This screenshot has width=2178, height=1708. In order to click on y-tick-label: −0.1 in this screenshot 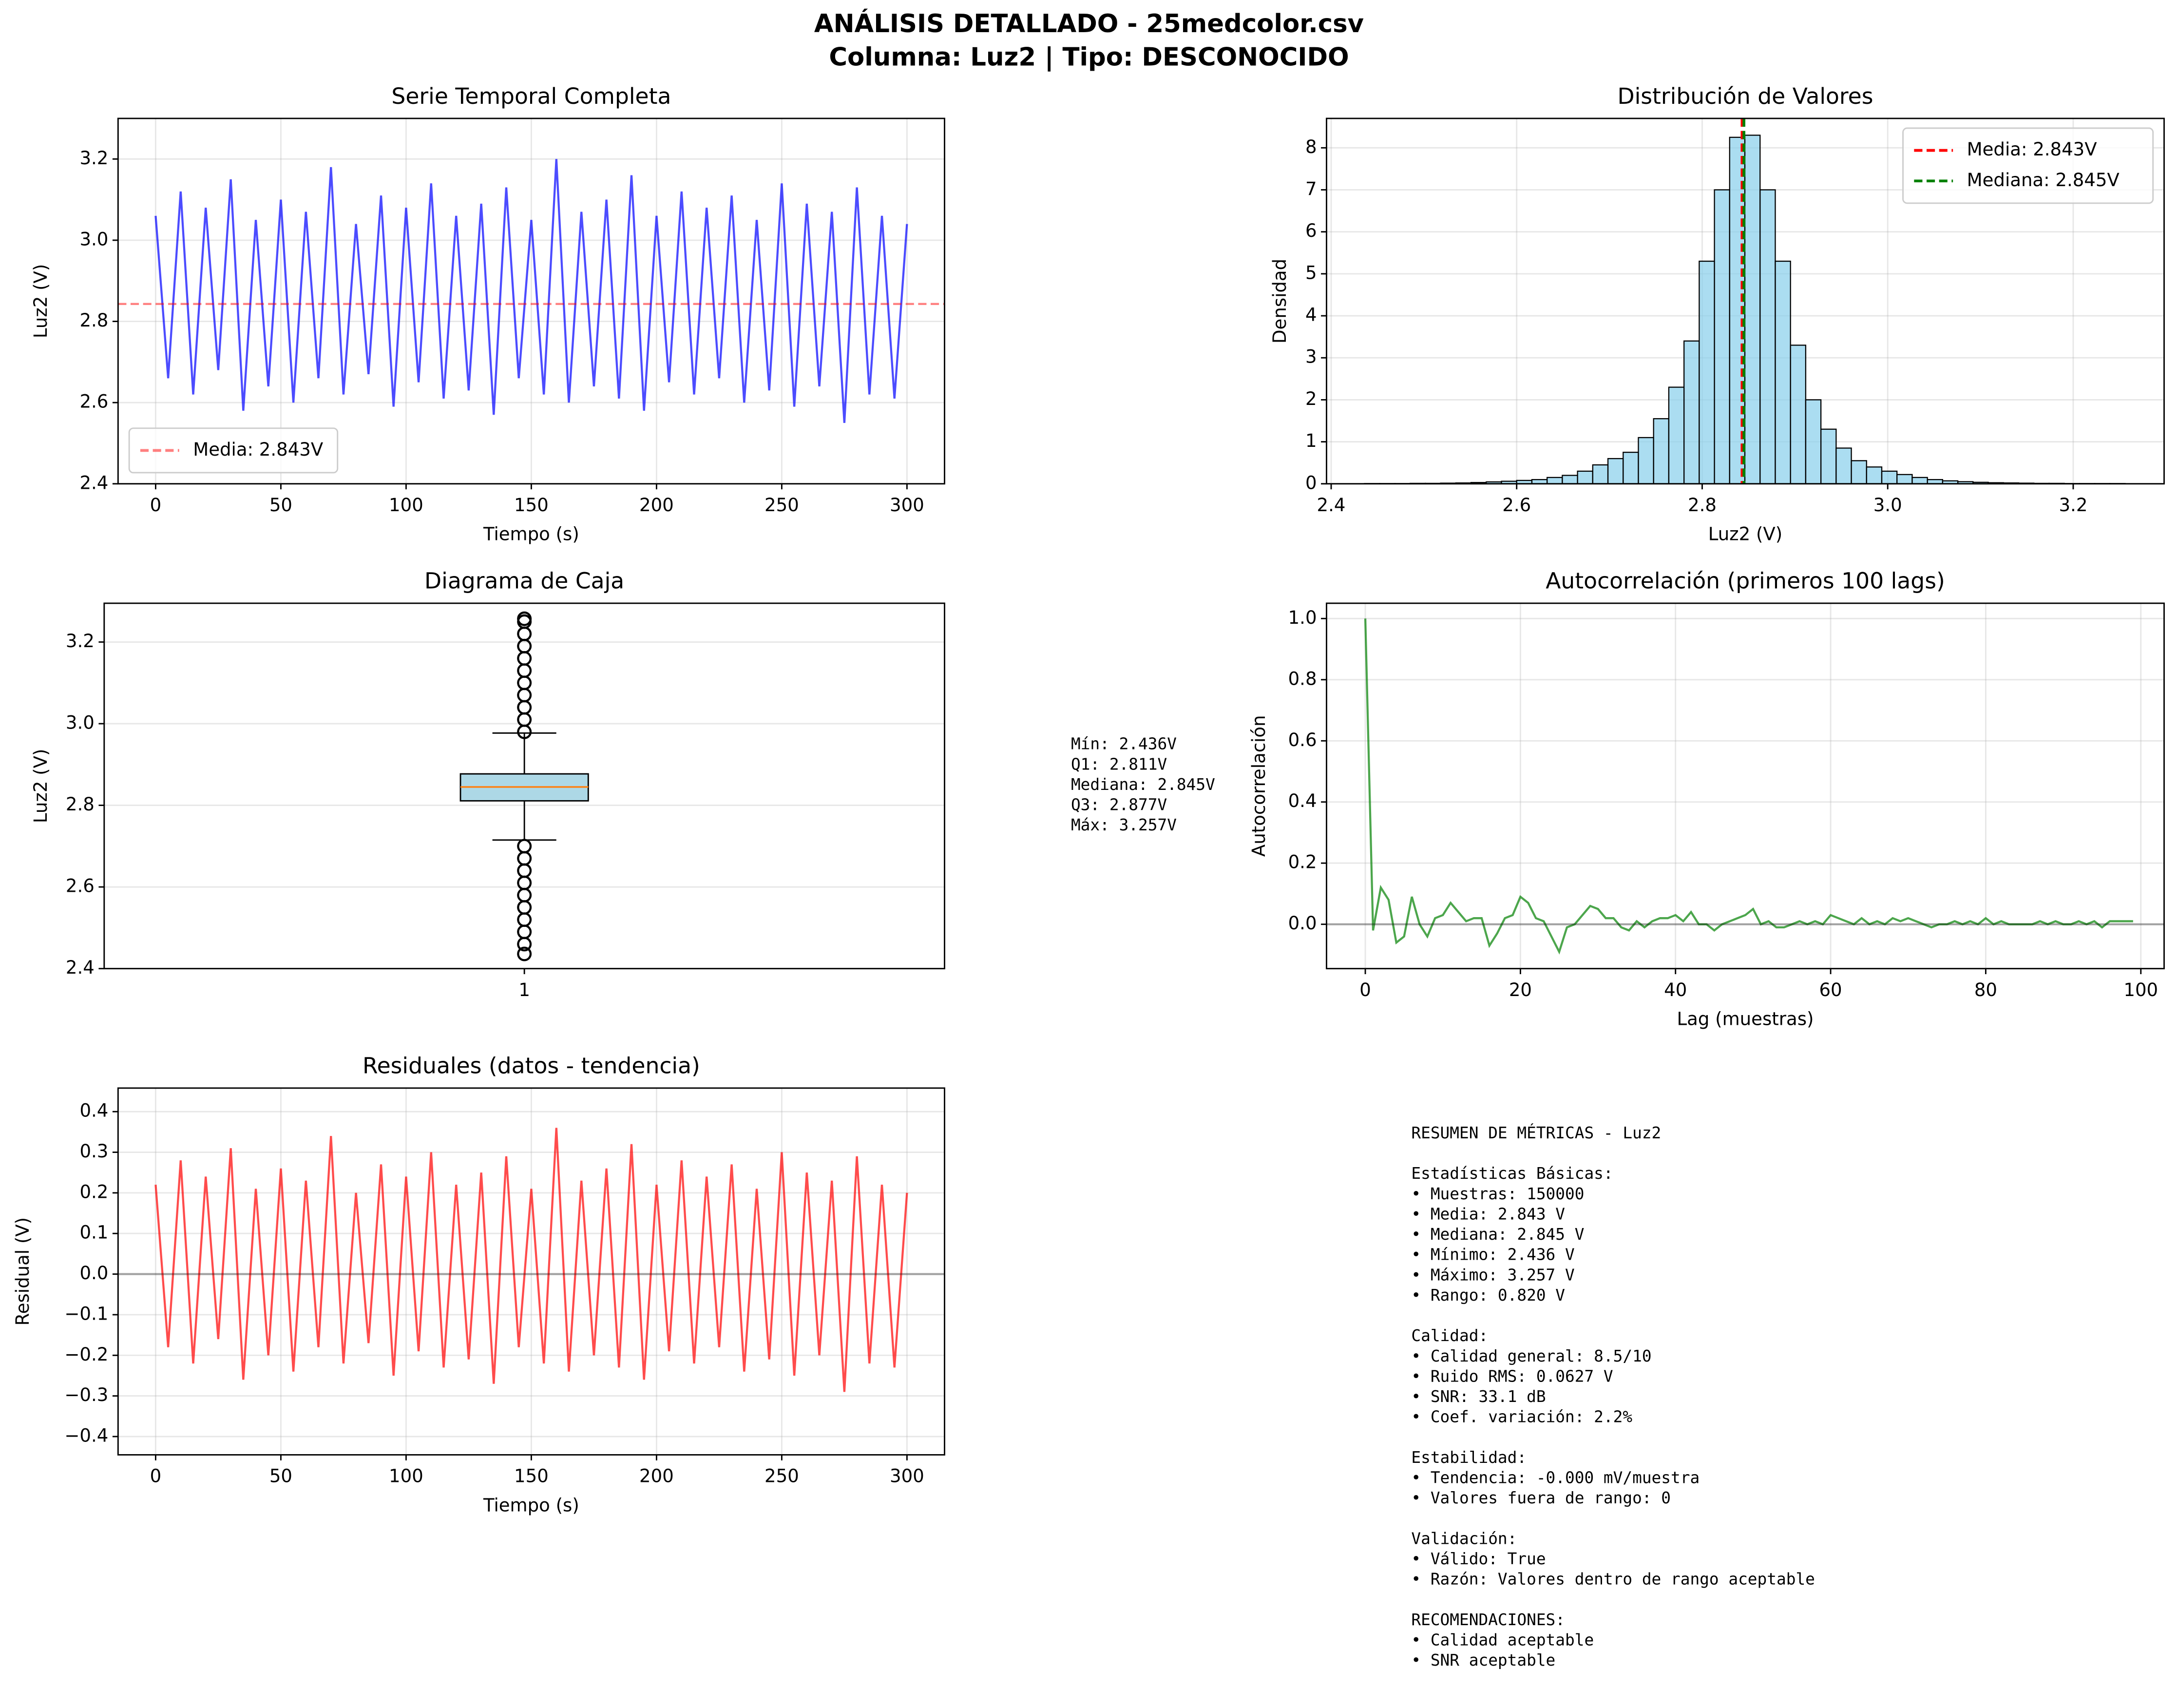, I will do `click(86, 1313)`.